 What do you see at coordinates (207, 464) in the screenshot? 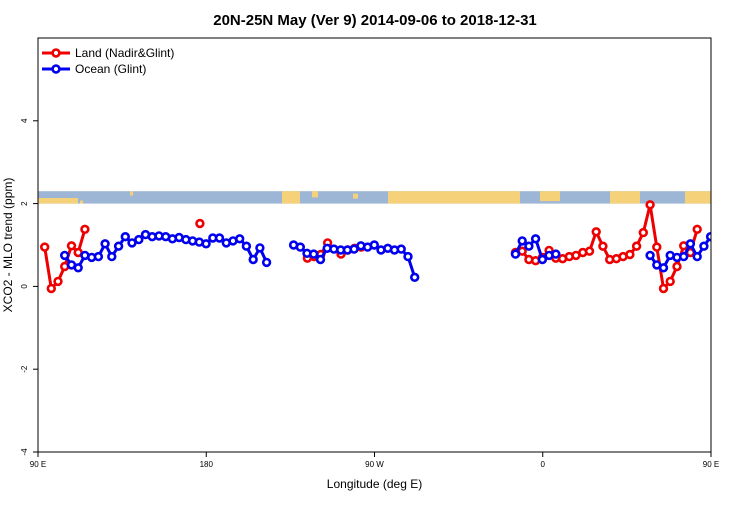
I see `x-tick-label-1: 180` at bounding box center [207, 464].